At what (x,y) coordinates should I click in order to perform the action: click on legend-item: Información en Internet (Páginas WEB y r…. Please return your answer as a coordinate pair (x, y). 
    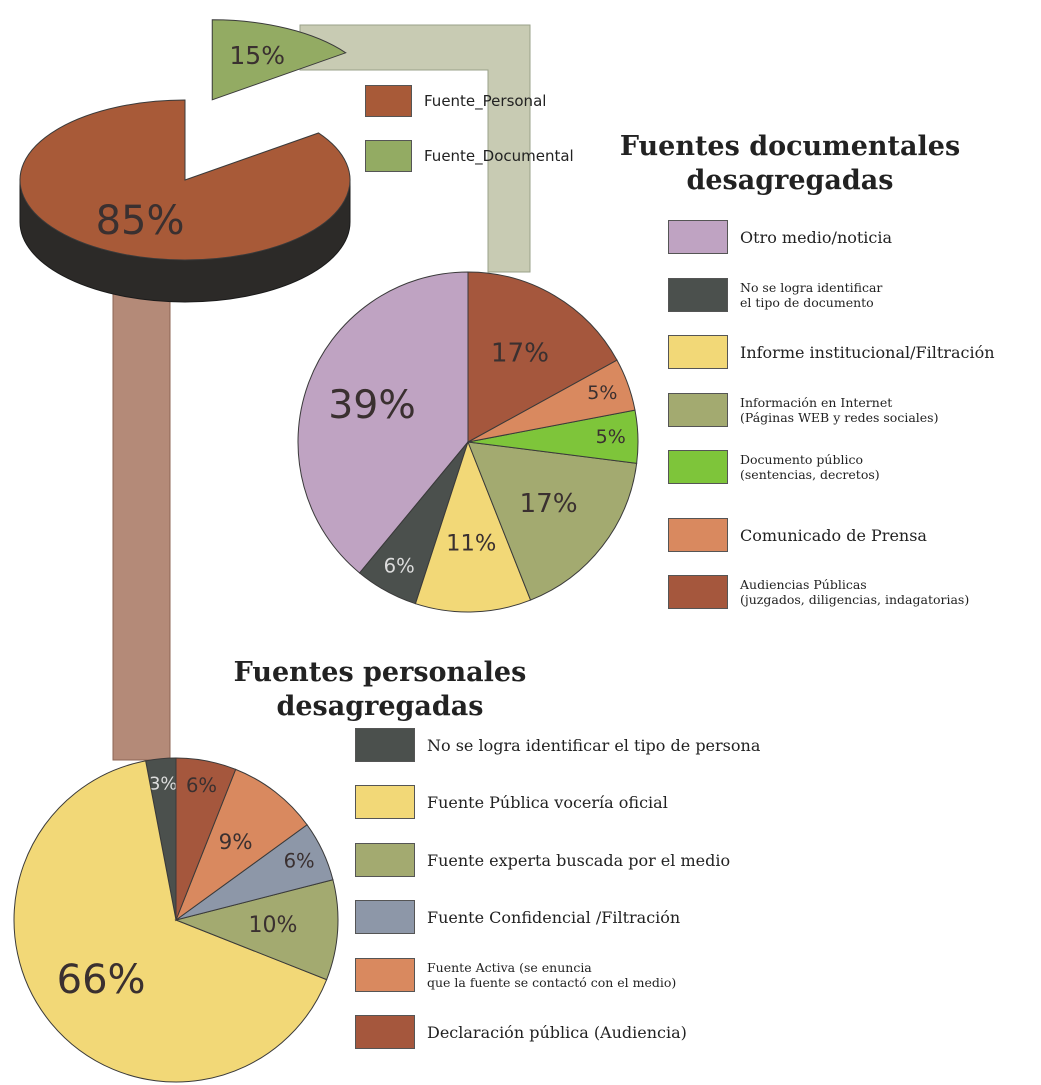
    Looking at the image, I should click on (803, 410).